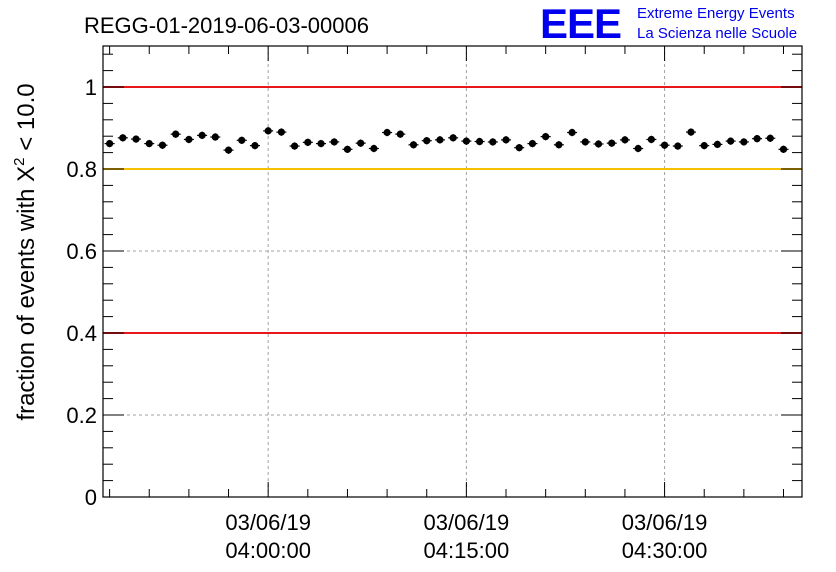  Describe the element at coordinates (19, 161) in the screenshot. I see `y-axis-label-superscript: 2` at that location.